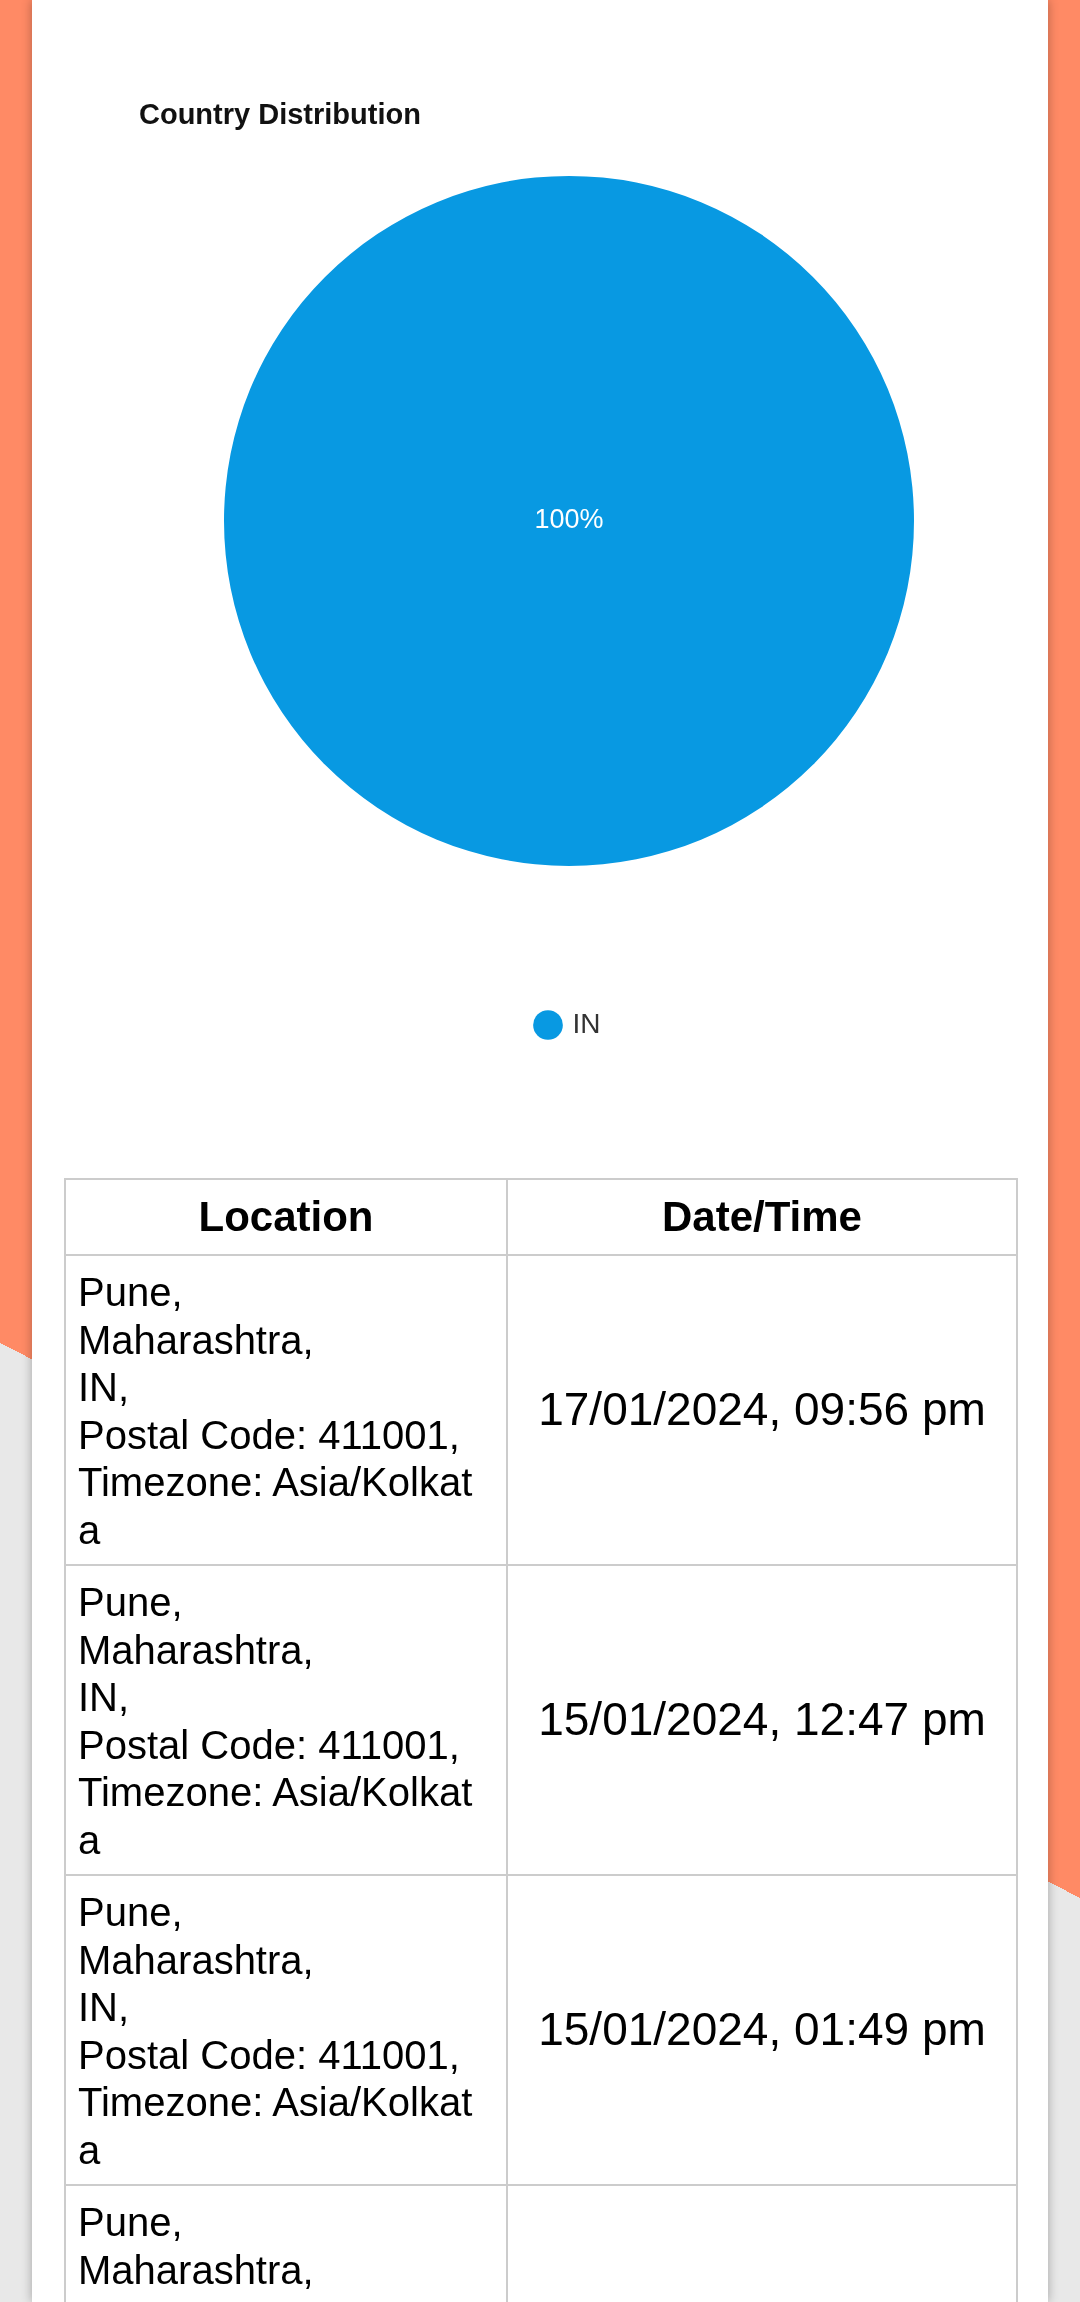 Image resolution: width=1080 pixels, height=2302 pixels. What do you see at coordinates (280, 114) in the screenshot?
I see `chart-title: Country Distribution` at bounding box center [280, 114].